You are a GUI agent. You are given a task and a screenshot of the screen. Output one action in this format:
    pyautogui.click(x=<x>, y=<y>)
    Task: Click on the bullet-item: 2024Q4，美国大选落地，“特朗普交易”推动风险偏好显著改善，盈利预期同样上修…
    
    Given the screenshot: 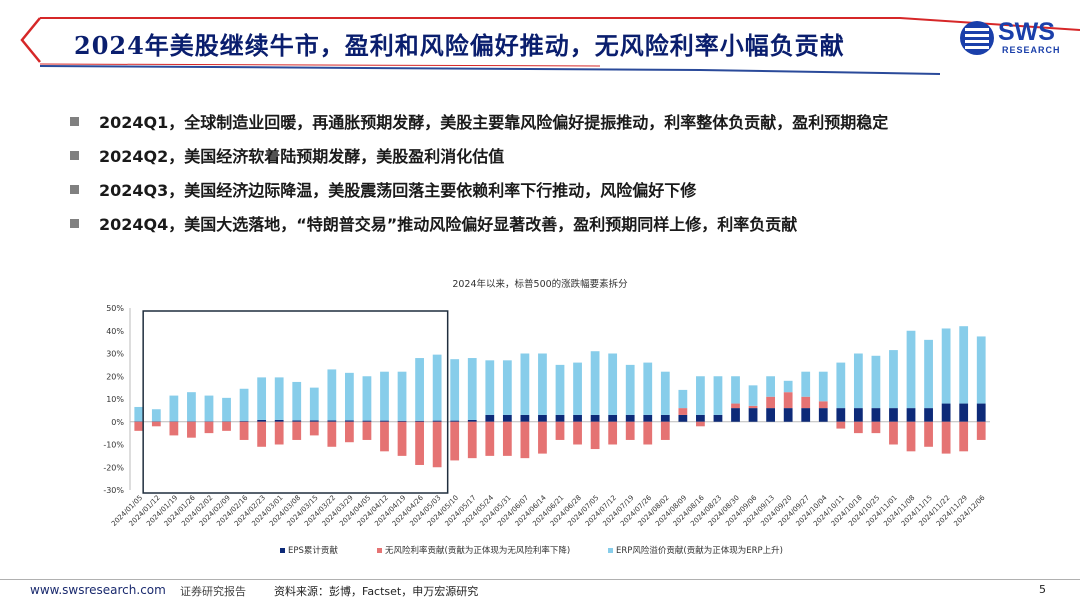 What is the action you would take?
    pyautogui.click(x=565, y=223)
    